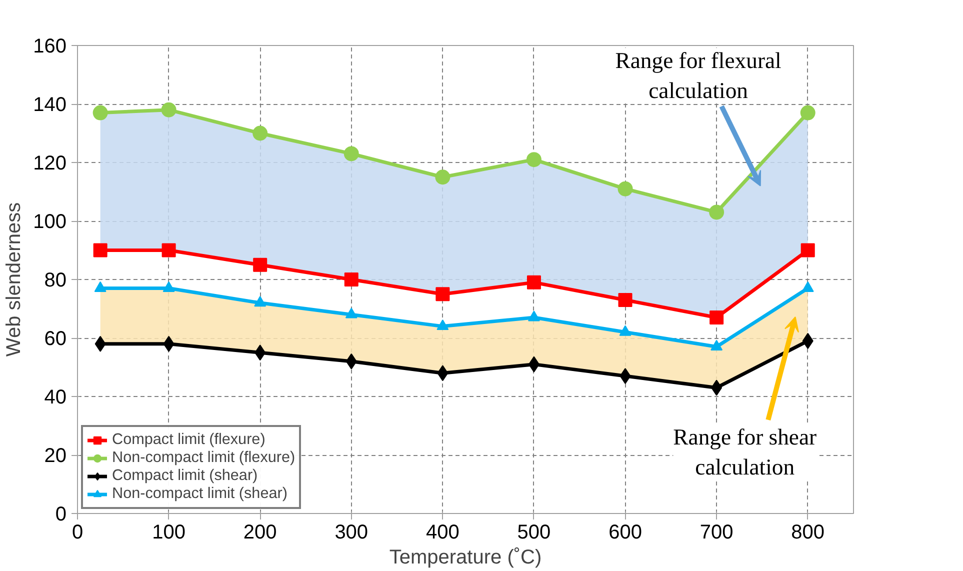 The height and width of the screenshot is (571, 963). Describe the element at coordinates (169, 533) in the screenshot. I see `x-tick-label: 100` at that location.